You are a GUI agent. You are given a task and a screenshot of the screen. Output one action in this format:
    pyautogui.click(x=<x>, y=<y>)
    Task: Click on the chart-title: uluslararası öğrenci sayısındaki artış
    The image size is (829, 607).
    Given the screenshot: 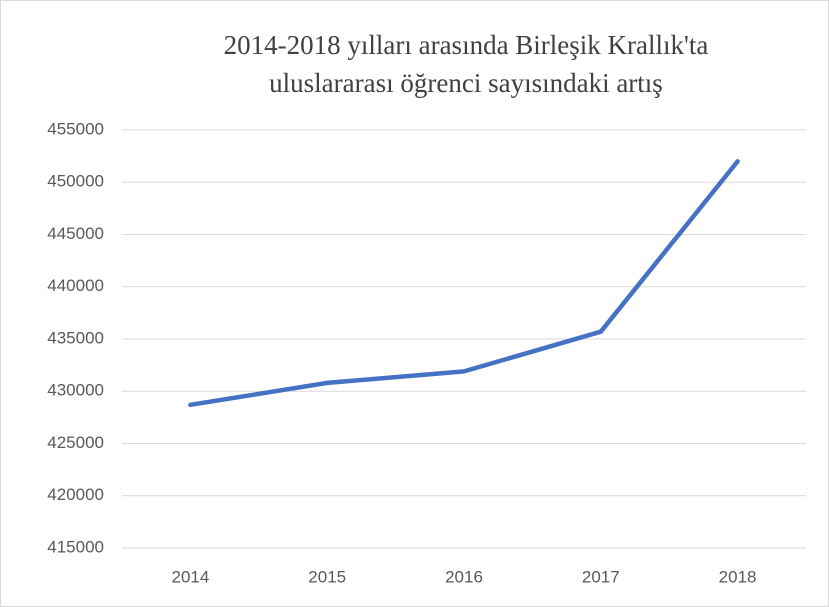 What is the action you would take?
    pyautogui.click(x=466, y=83)
    